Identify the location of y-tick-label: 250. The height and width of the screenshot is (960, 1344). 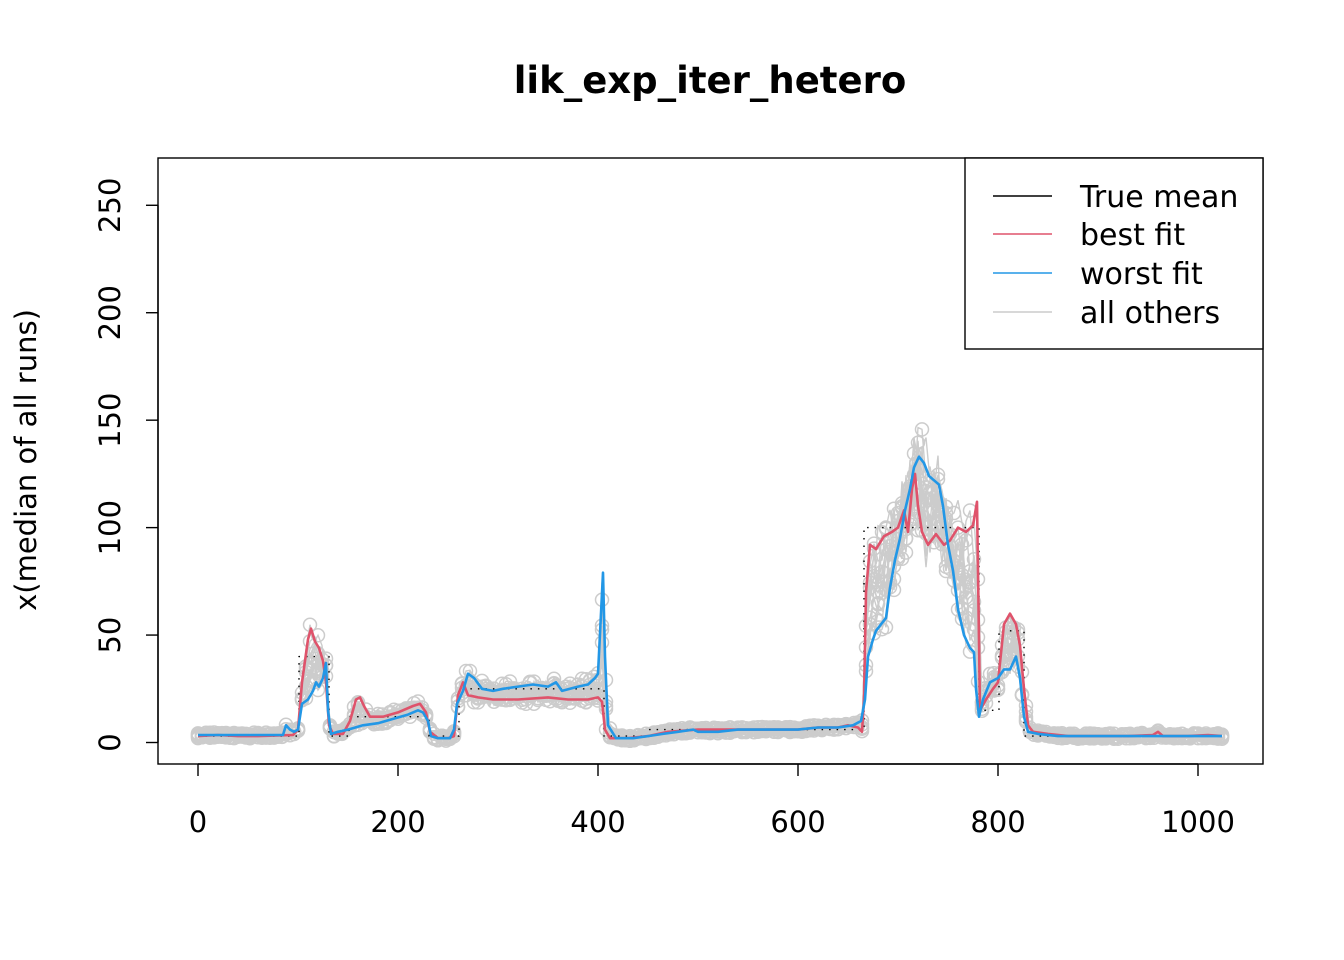
(110, 205).